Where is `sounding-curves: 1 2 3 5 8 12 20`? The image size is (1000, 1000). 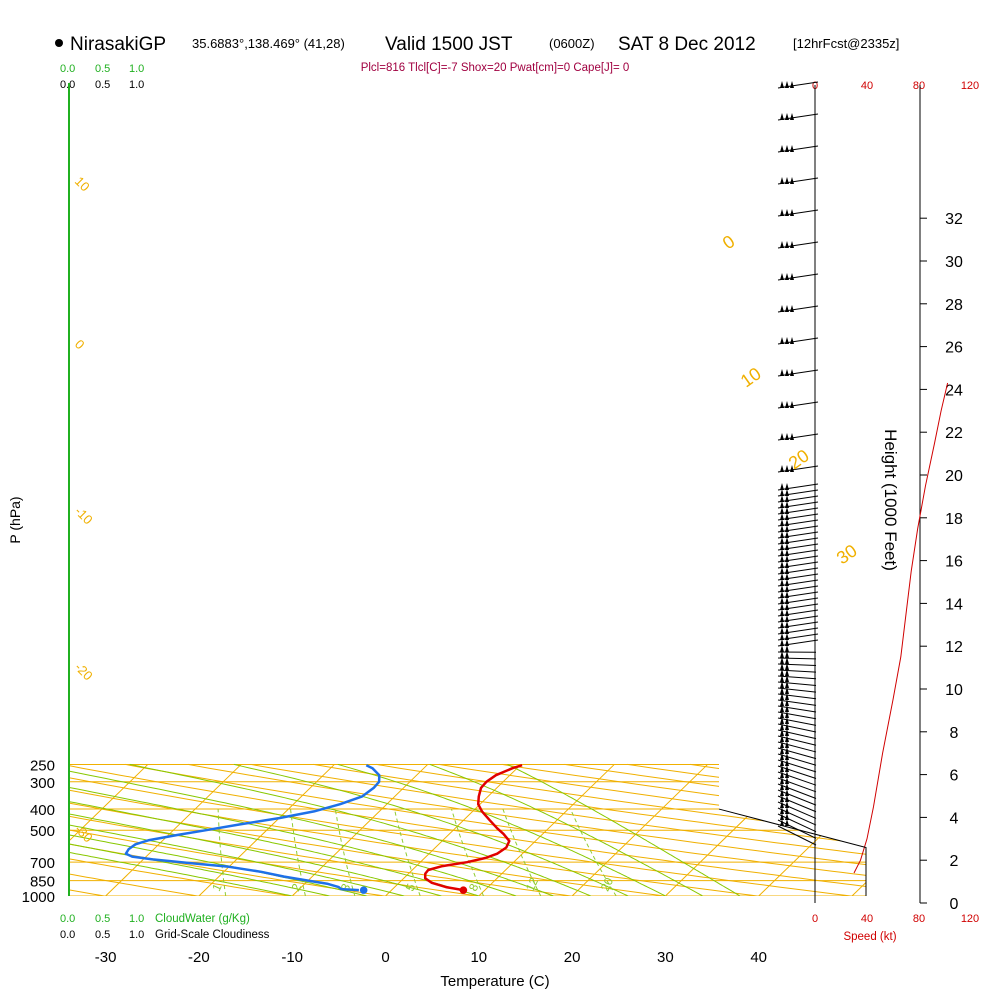
sounding-curves: 1 2 3 5 8 12 20 is located at coordinates (370, 829).